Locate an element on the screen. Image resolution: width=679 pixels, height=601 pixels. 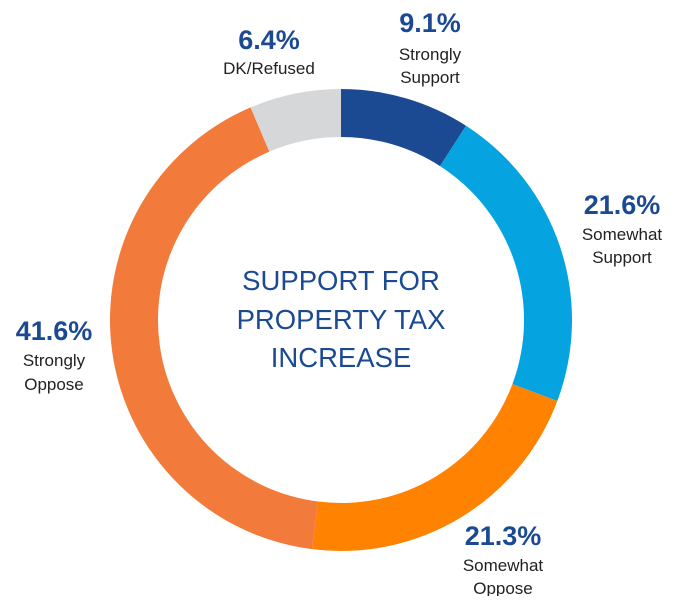
center-title-line-3: INCREASE is located at coordinates (341, 357).